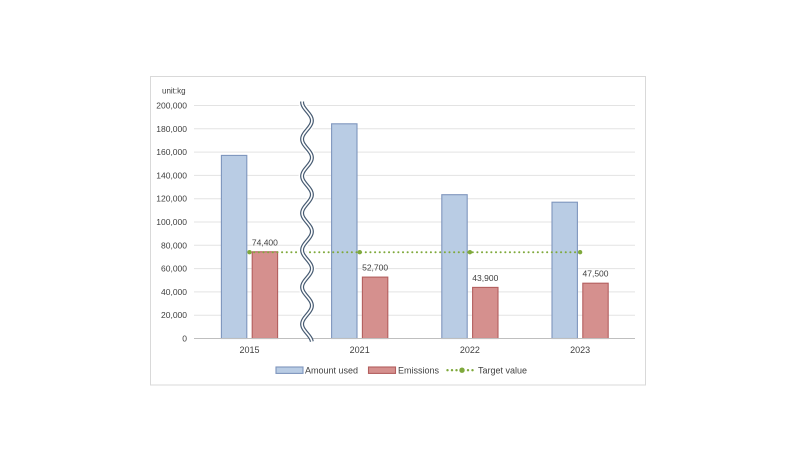  I want to click on svg-text: 80,000, so click(174, 245).